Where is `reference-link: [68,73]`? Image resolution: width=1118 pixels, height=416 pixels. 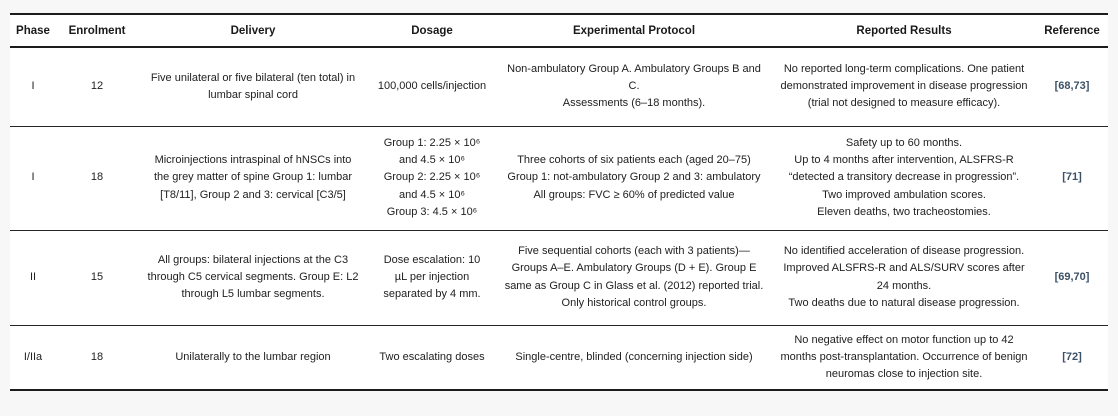 reference-link: [68,73] is located at coordinates (1072, 86).